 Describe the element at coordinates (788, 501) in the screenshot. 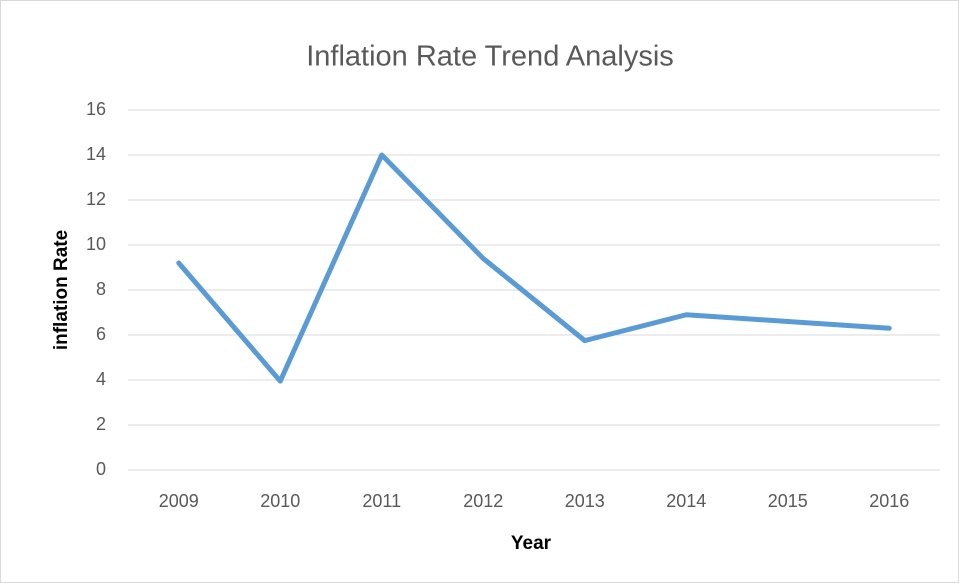

I see `x-tick-label: 2015` at that location.